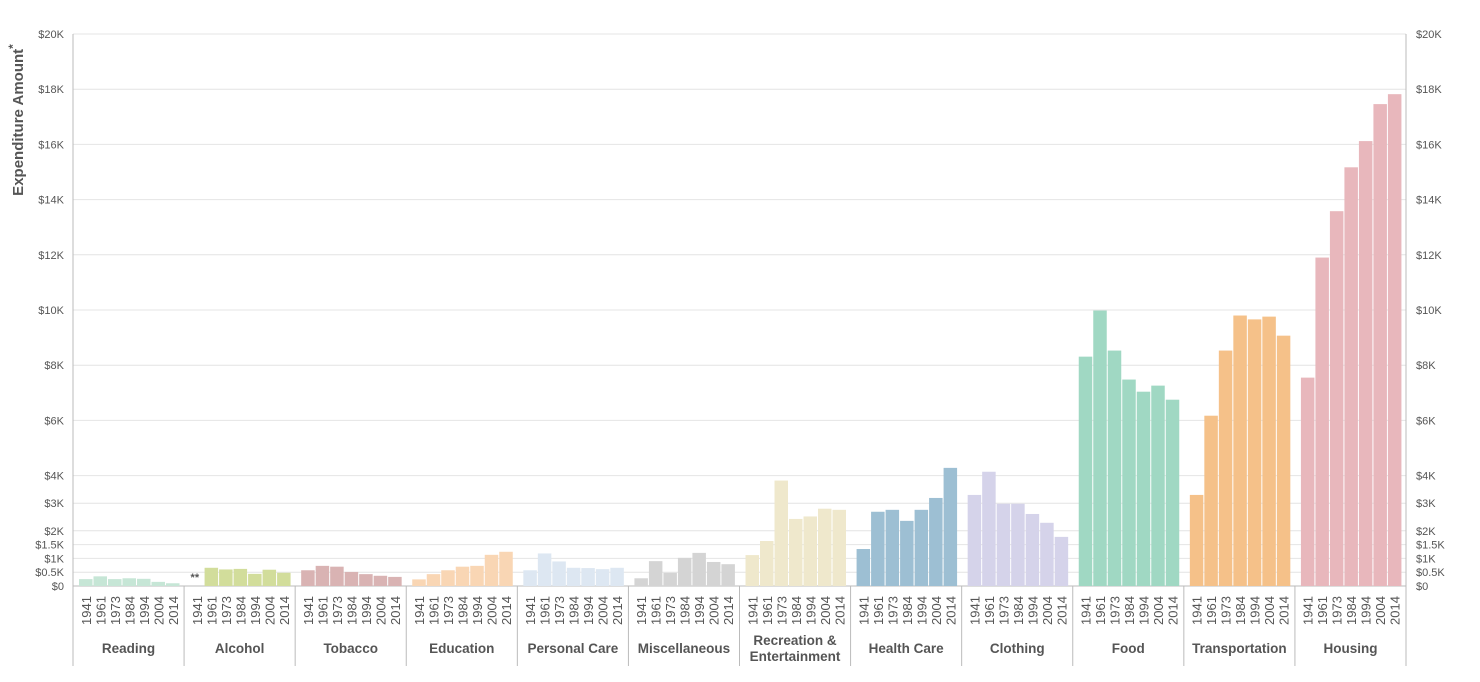 This screenshot has width=1480, height=682. I want to click on category-label: Entertainment, so click(795, 656).